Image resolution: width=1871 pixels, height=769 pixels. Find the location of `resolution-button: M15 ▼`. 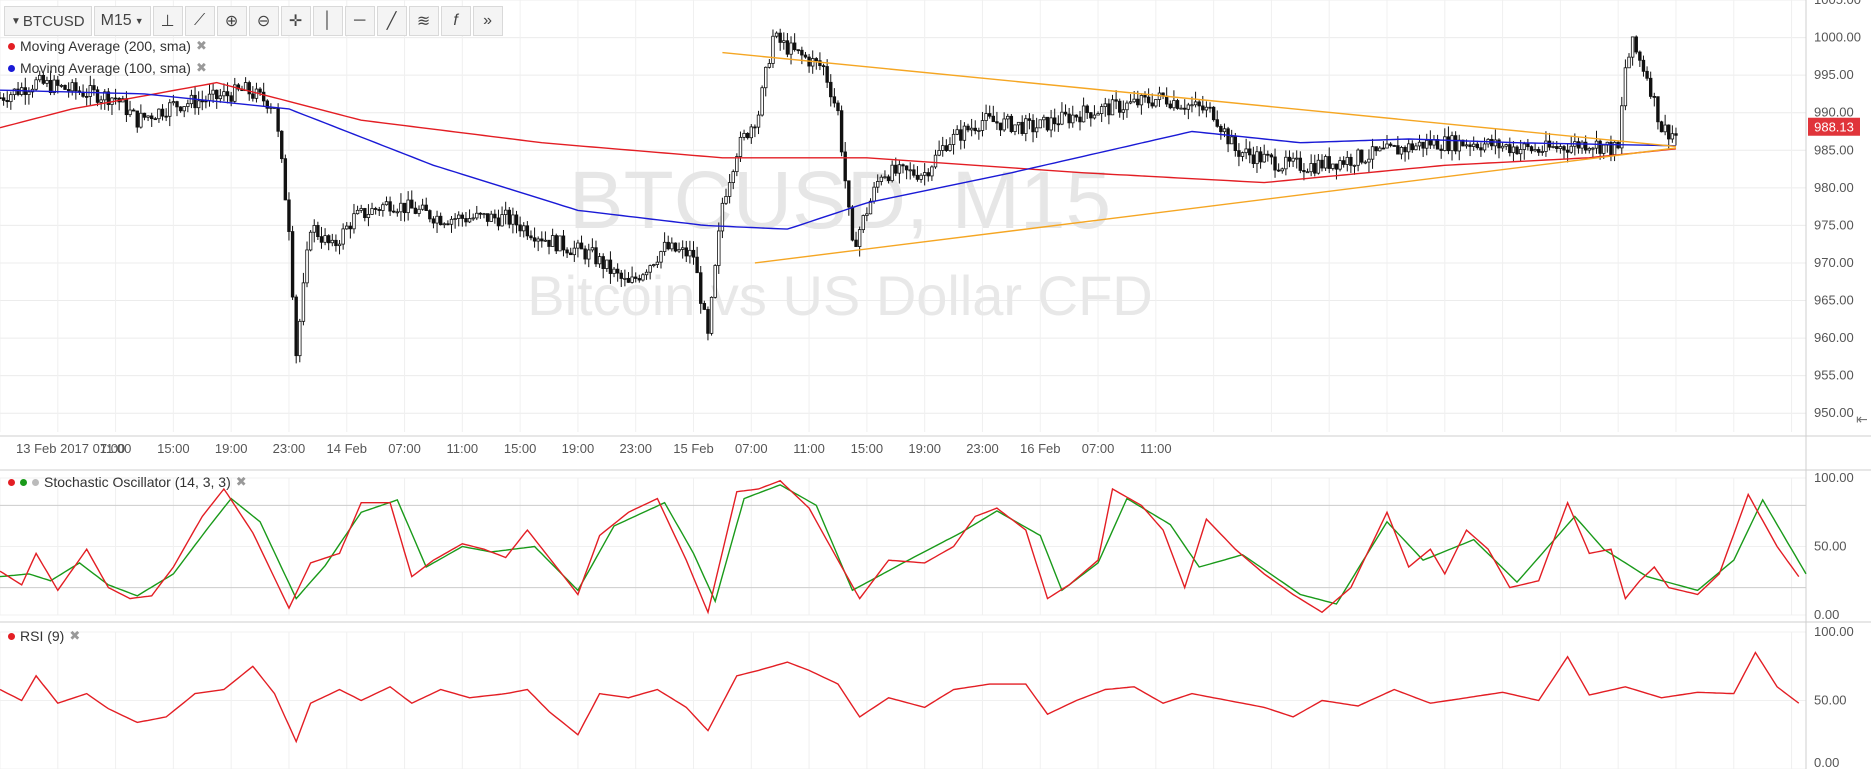

resolution-button: M15 ▼ is located at coordinates (122, 21).